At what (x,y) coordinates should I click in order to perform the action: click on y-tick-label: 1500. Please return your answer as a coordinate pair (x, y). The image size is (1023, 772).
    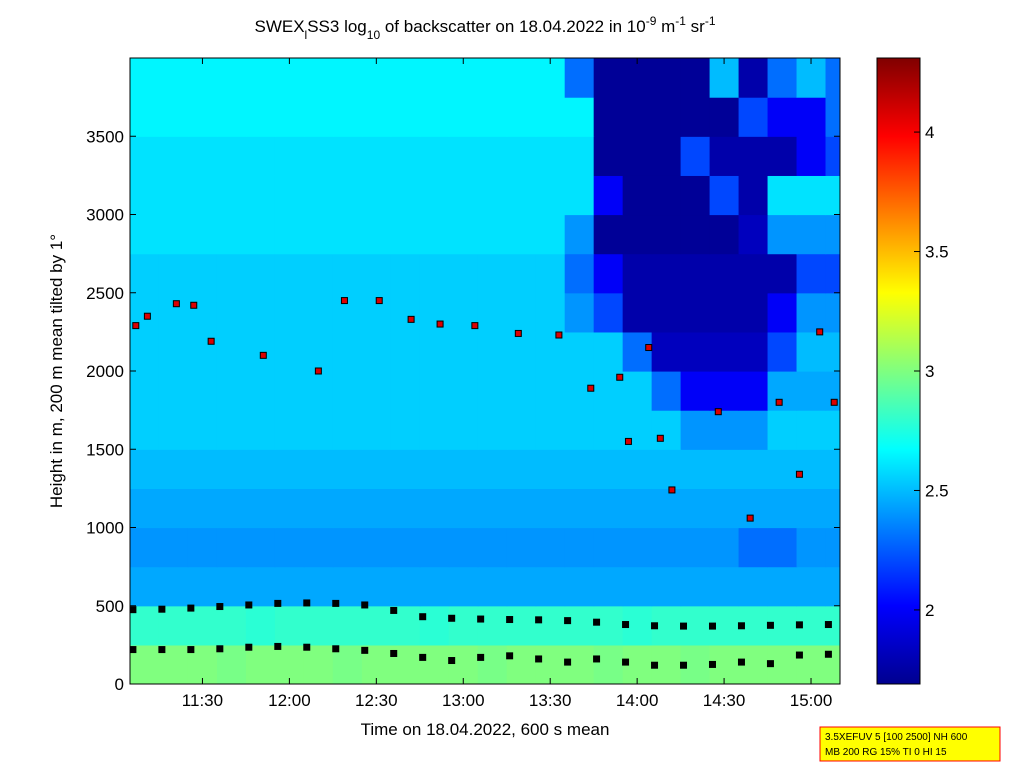
    Looking at the image, I should click on (105, 449).